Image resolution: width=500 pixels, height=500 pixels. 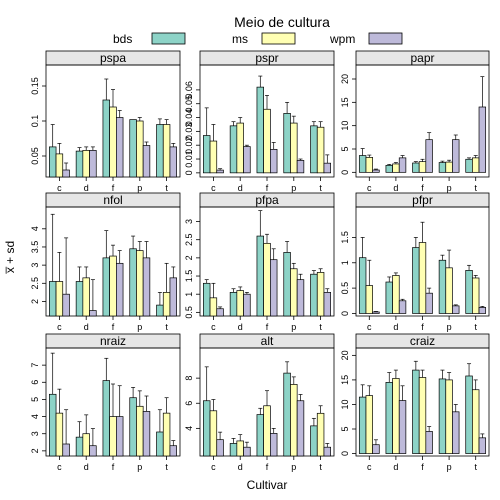 I want to click on panel-pspa: pspa 0.05 0.1 0.15 c d f p t, so click(x=105, y=121).